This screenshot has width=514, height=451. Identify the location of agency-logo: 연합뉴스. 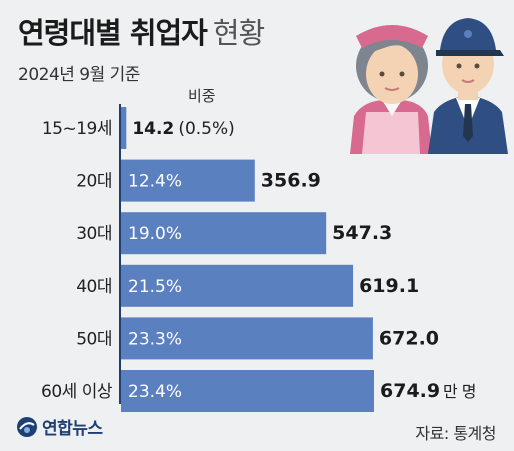
(59, 426).